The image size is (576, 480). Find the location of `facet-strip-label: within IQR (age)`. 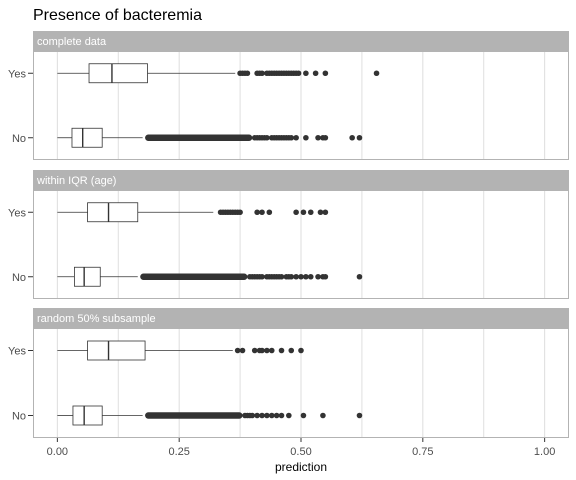

facet-strip-label: within IQR (age) is located at coordinates (76, 181).